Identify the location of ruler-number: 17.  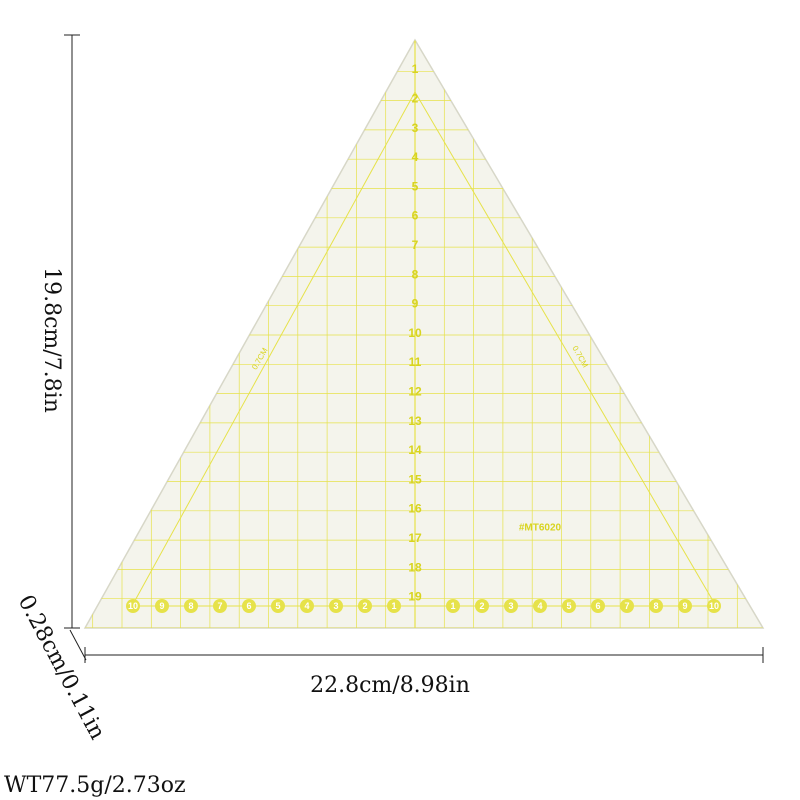
(415, 538).